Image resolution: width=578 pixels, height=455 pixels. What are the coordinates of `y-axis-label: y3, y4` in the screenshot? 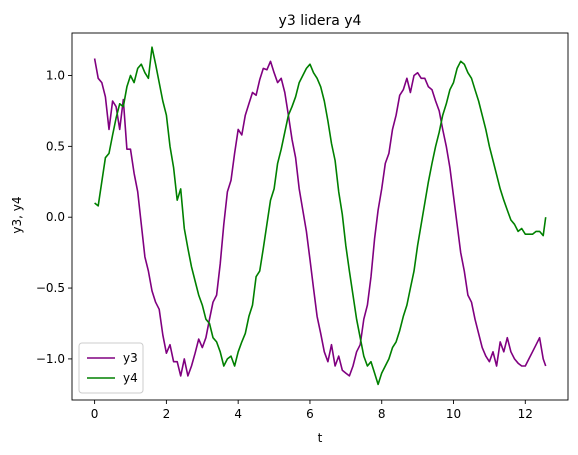 It's located at (17, 214).